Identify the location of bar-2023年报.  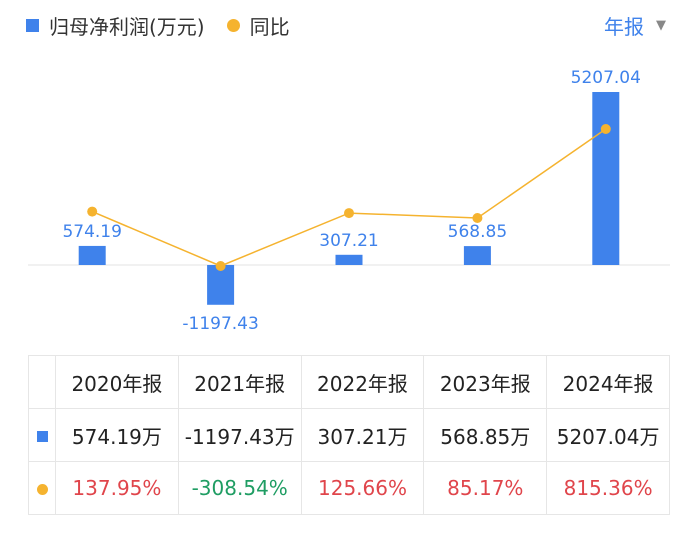
(477, 255).